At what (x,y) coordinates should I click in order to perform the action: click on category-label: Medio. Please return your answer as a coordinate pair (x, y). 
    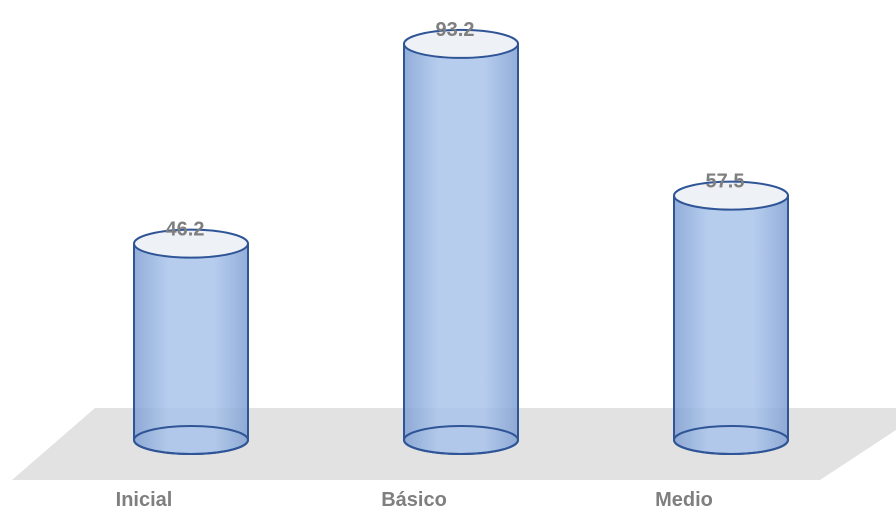
    Looking at the image, I should click on (684, 500).